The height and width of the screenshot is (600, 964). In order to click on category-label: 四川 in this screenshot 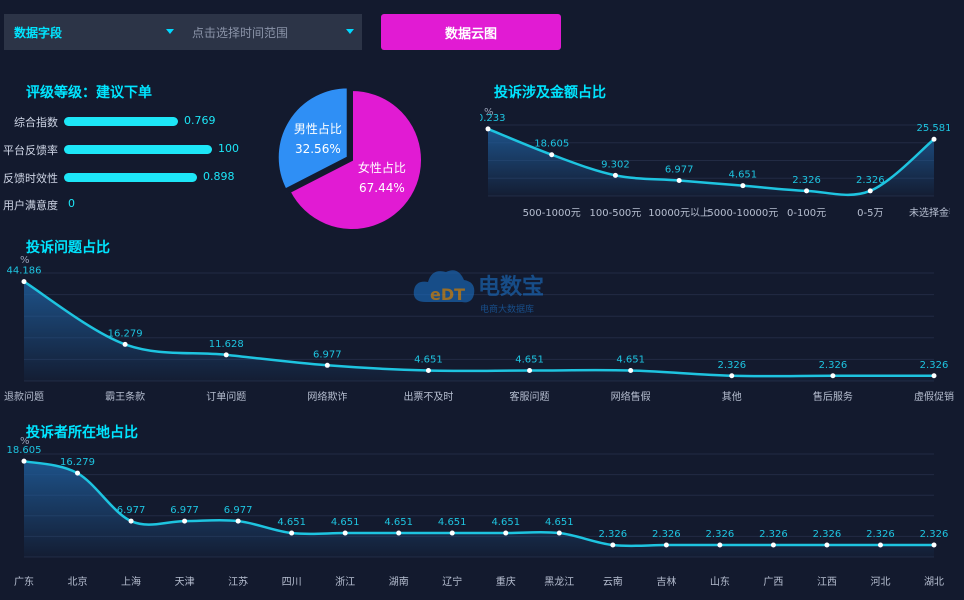, I will do `click(292, 582)`.